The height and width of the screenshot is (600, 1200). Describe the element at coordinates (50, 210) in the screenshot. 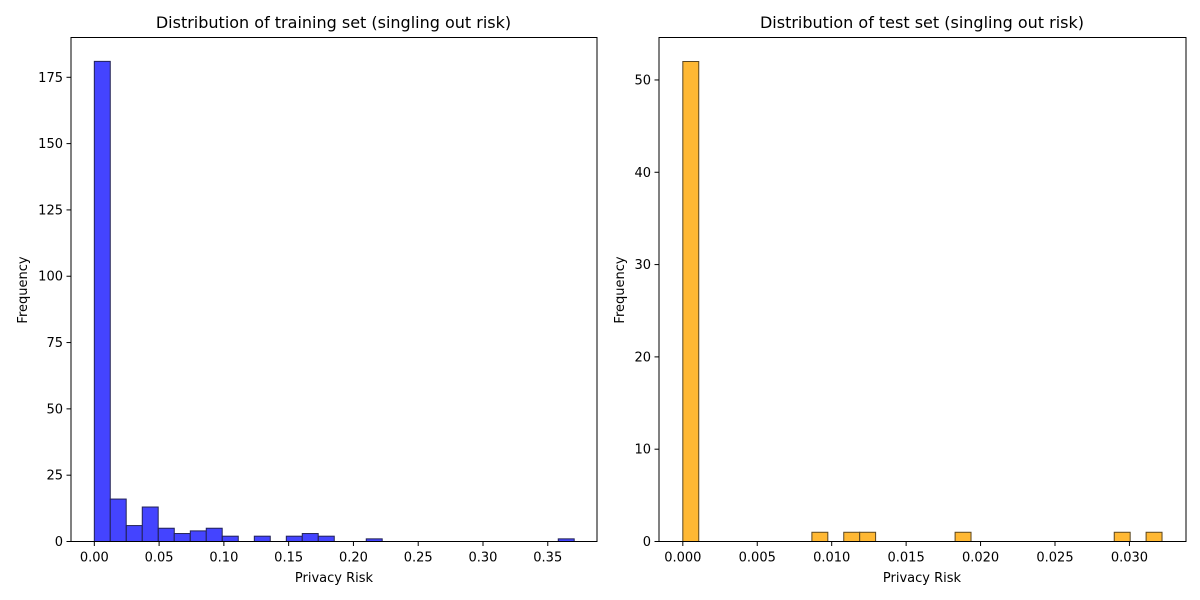

I see `y-tick-label: 125` at that location.